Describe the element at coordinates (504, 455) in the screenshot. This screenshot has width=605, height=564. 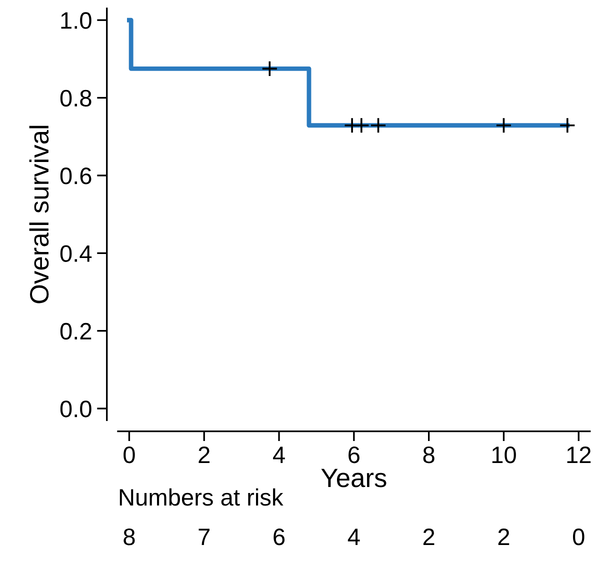
I see `x-tick-label: 10` at that location.